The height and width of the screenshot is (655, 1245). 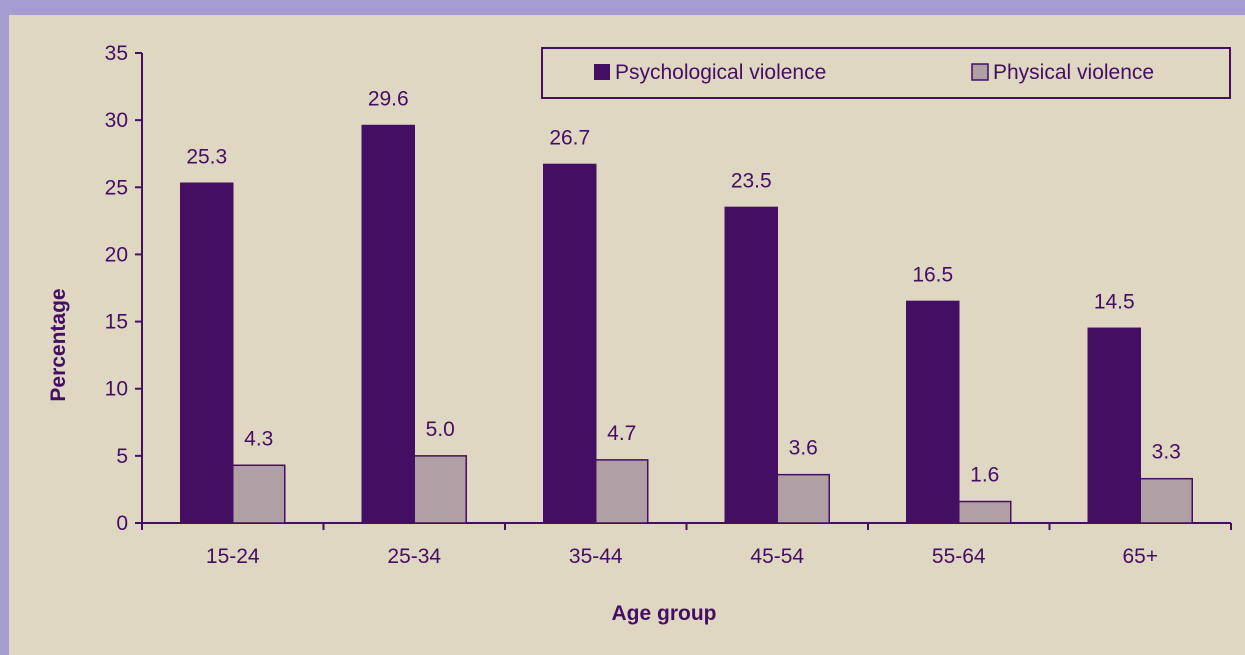 I want to click on x-tick-label: 45-54, so click(x=777, y=556).